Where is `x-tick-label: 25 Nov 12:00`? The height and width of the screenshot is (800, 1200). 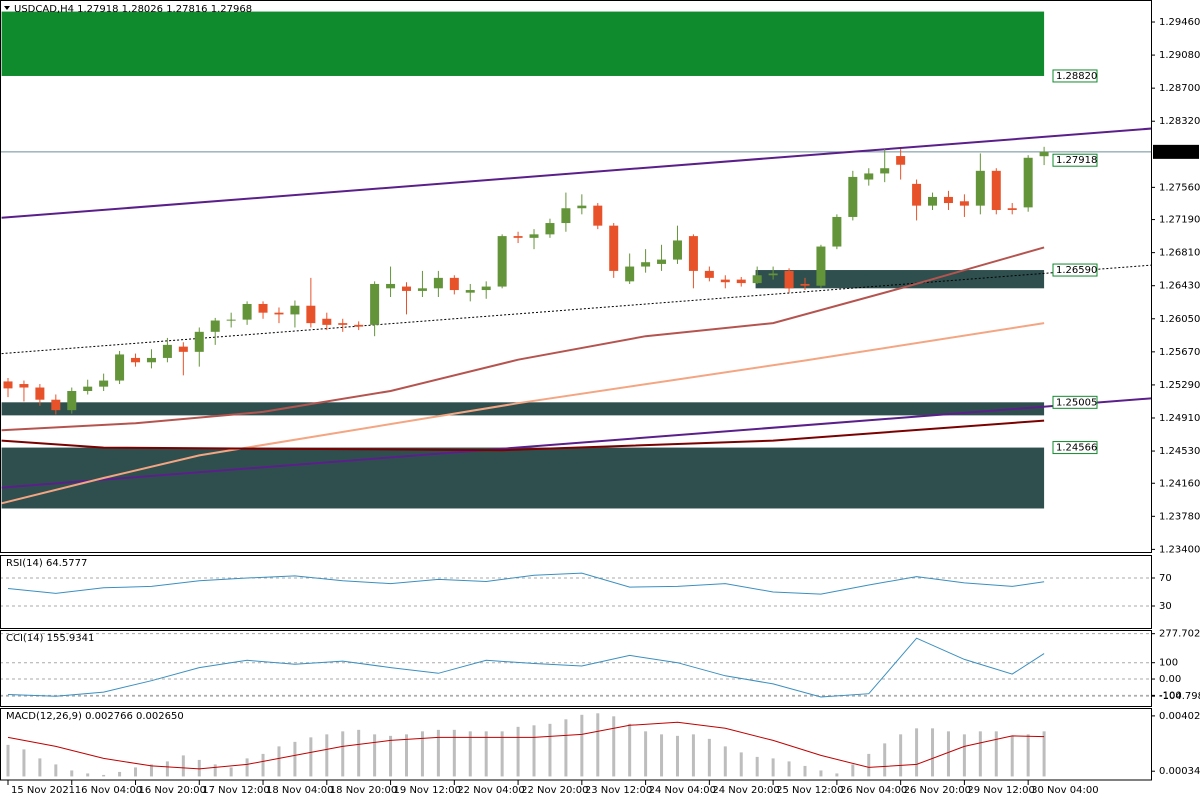
x-tick-label: 25 Nov 12:00 is located at coordinates (809, 790).